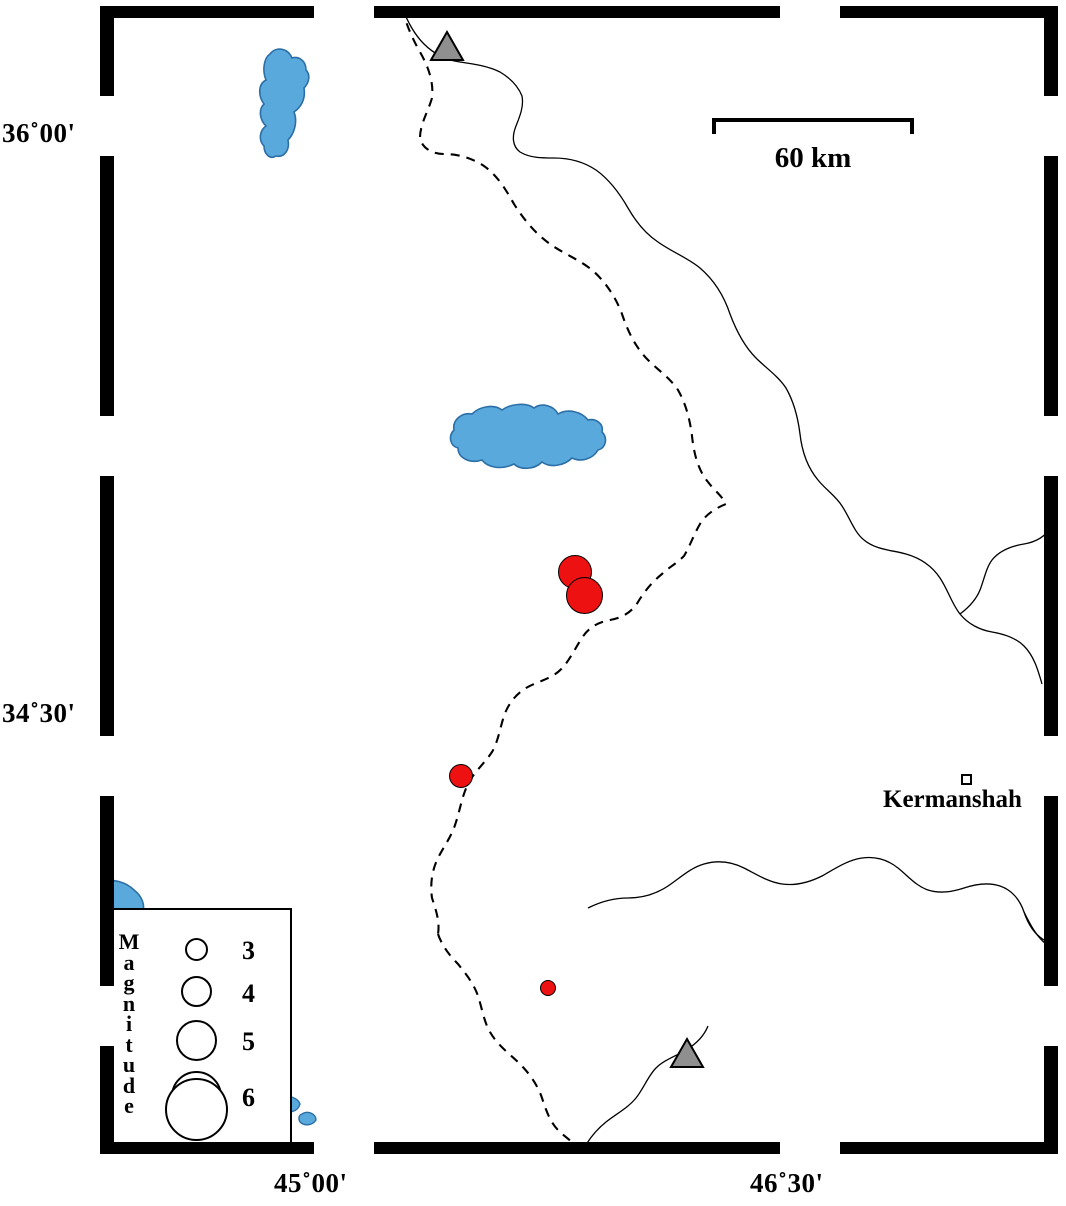 This screenshot has width=1066, height=1206. I want to click on legend-label-4: 4, so click(248, 993).